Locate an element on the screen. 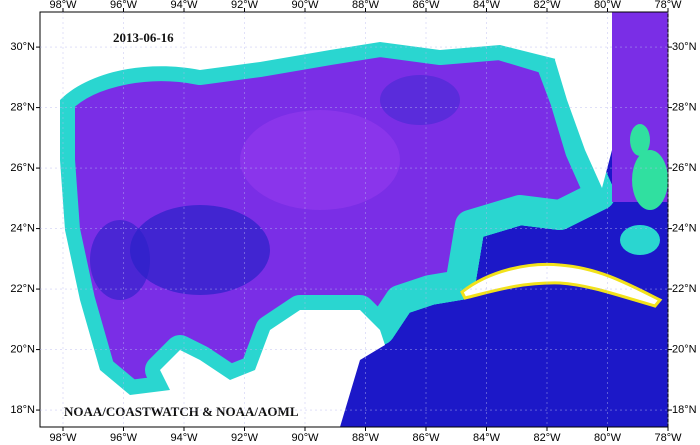 This screenshot has height=445, width=700. light-patch is located at coordinates (320, 160).